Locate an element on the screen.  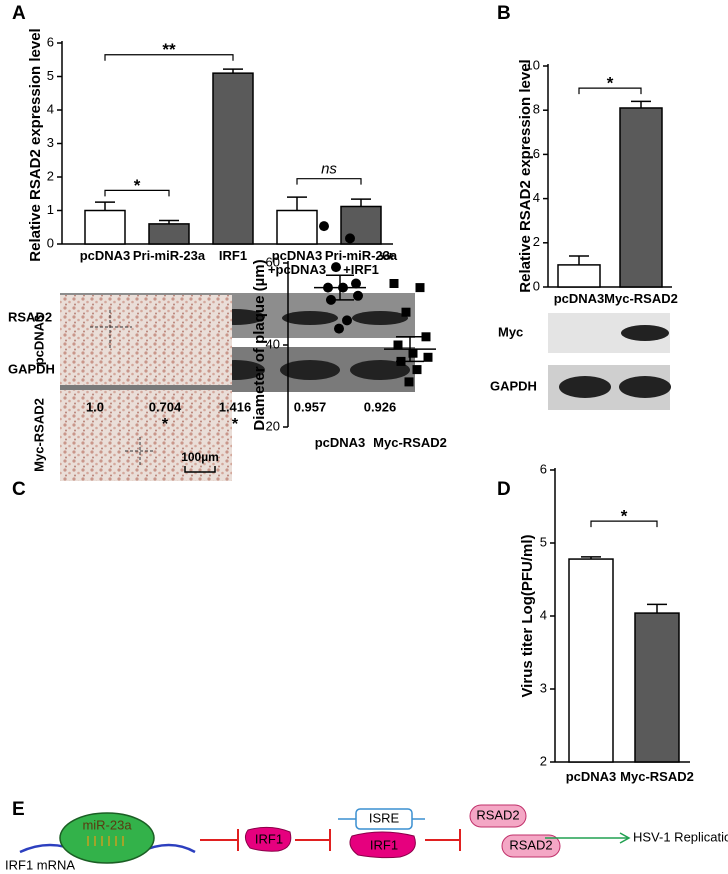
y-tick-label: 10 is located at coordinates (533, 64).